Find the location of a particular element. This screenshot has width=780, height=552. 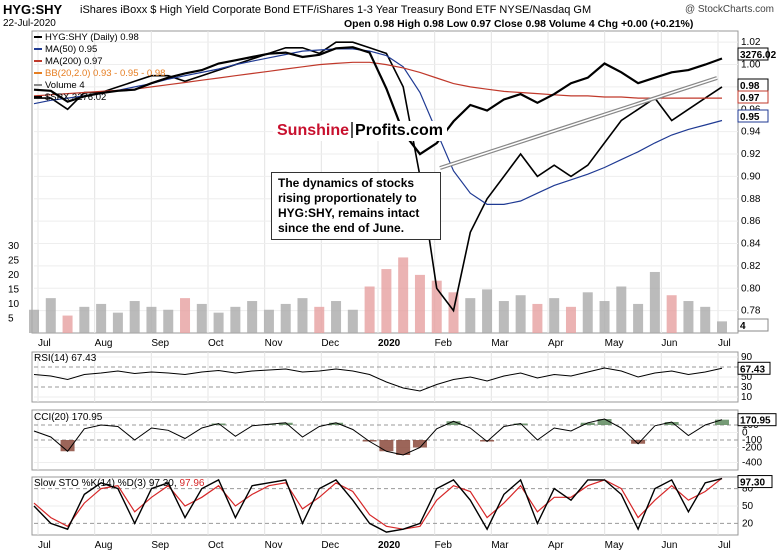

logo-divider is located at coordinates (352, 130).